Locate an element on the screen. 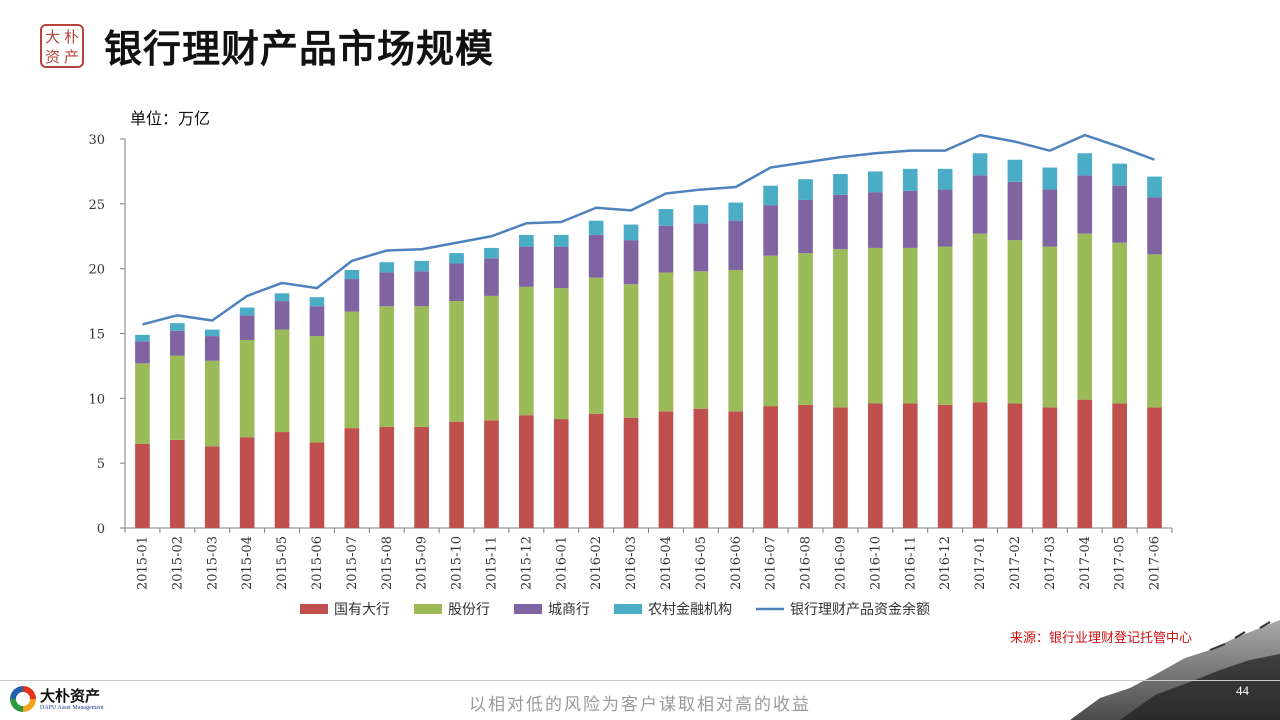  x-tick-label: 2017-05 is located at coordinates (1120, 563).